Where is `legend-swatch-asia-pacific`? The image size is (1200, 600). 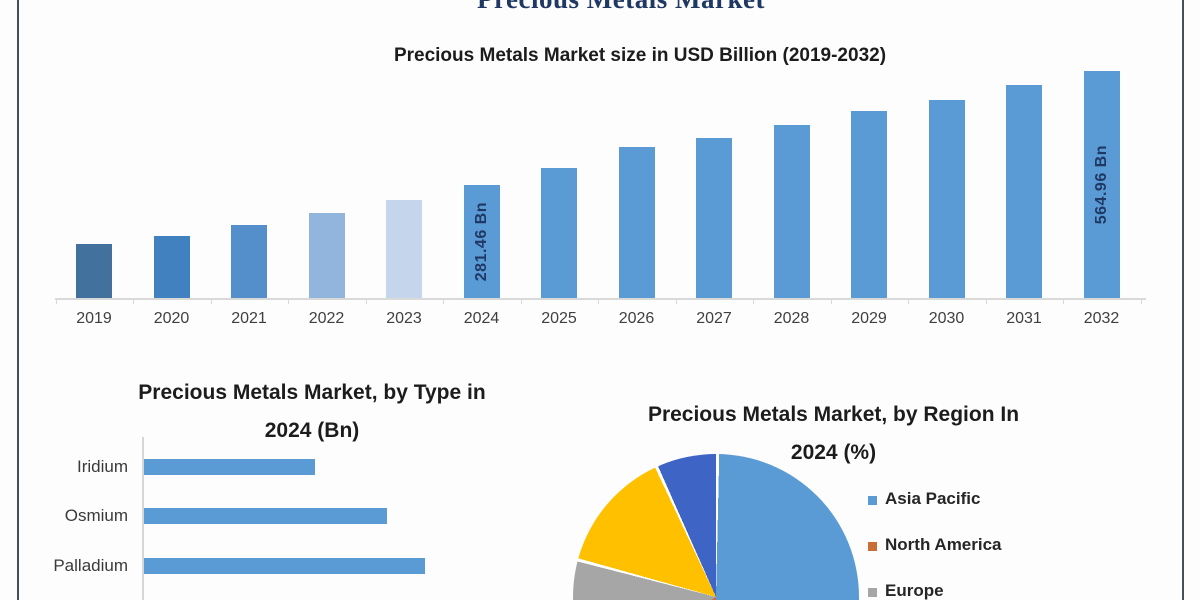 legend-swatch-asia-pacific is located at coordinates (872, 500).